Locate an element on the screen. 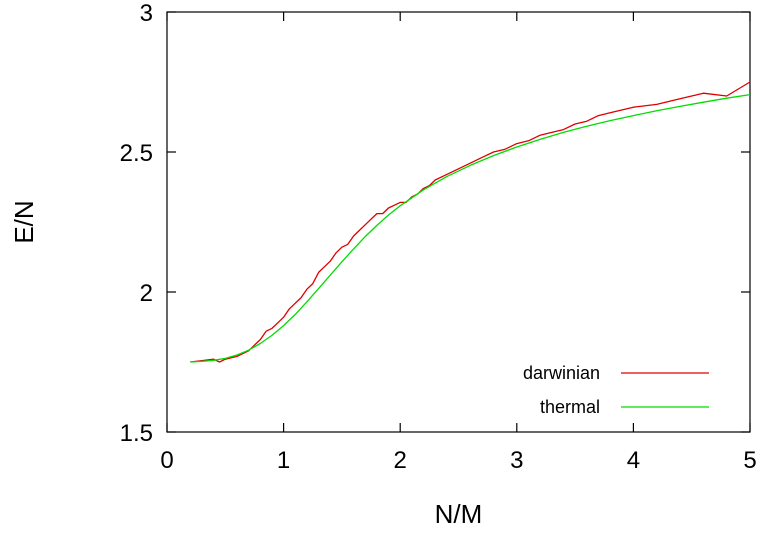 The width and height of the screenshot is (767, 535). x-tick-label: 5 is located at coordinates (749, 460).